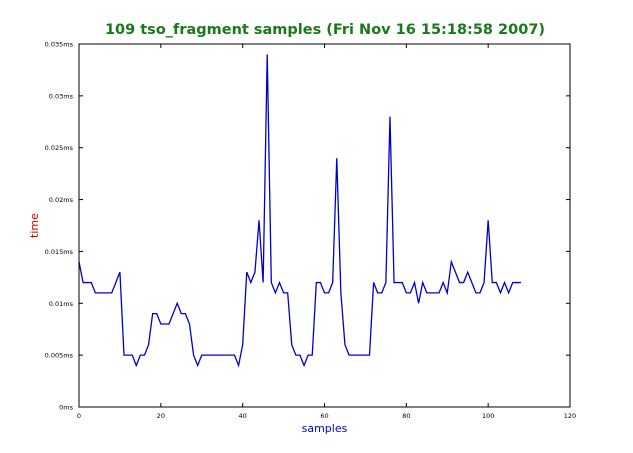  I want to click on x-tick-label: 60, so click(324, 416).